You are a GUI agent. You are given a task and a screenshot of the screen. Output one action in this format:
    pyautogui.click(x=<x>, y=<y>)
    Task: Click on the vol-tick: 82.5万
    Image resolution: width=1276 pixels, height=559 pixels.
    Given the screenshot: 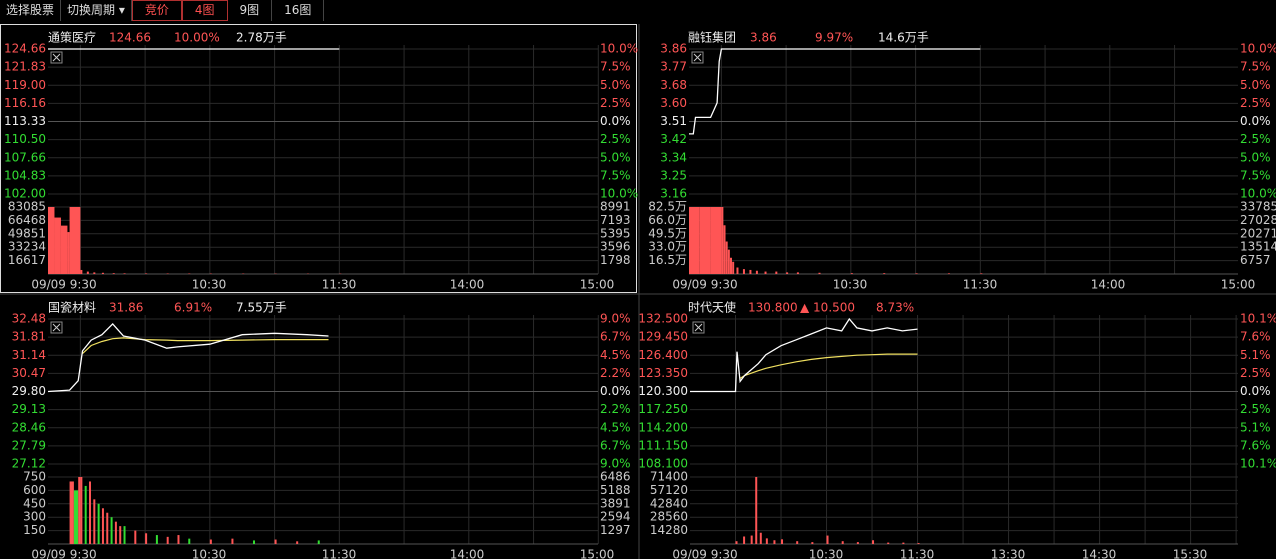 What is the action you would take?
    pyautogui.click(x=667, y=207)
    